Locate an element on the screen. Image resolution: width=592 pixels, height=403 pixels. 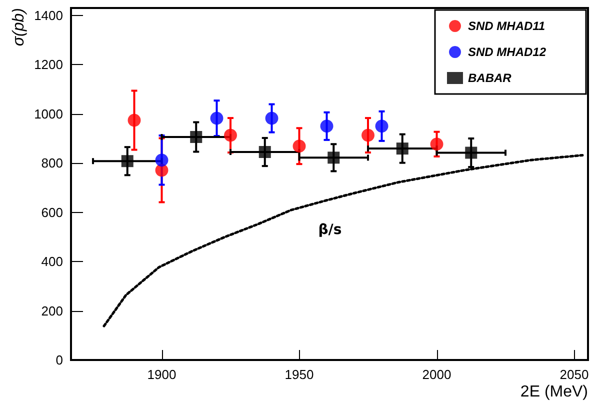
legend-label: SND MHAD11 is located at coordinates (507, 26).